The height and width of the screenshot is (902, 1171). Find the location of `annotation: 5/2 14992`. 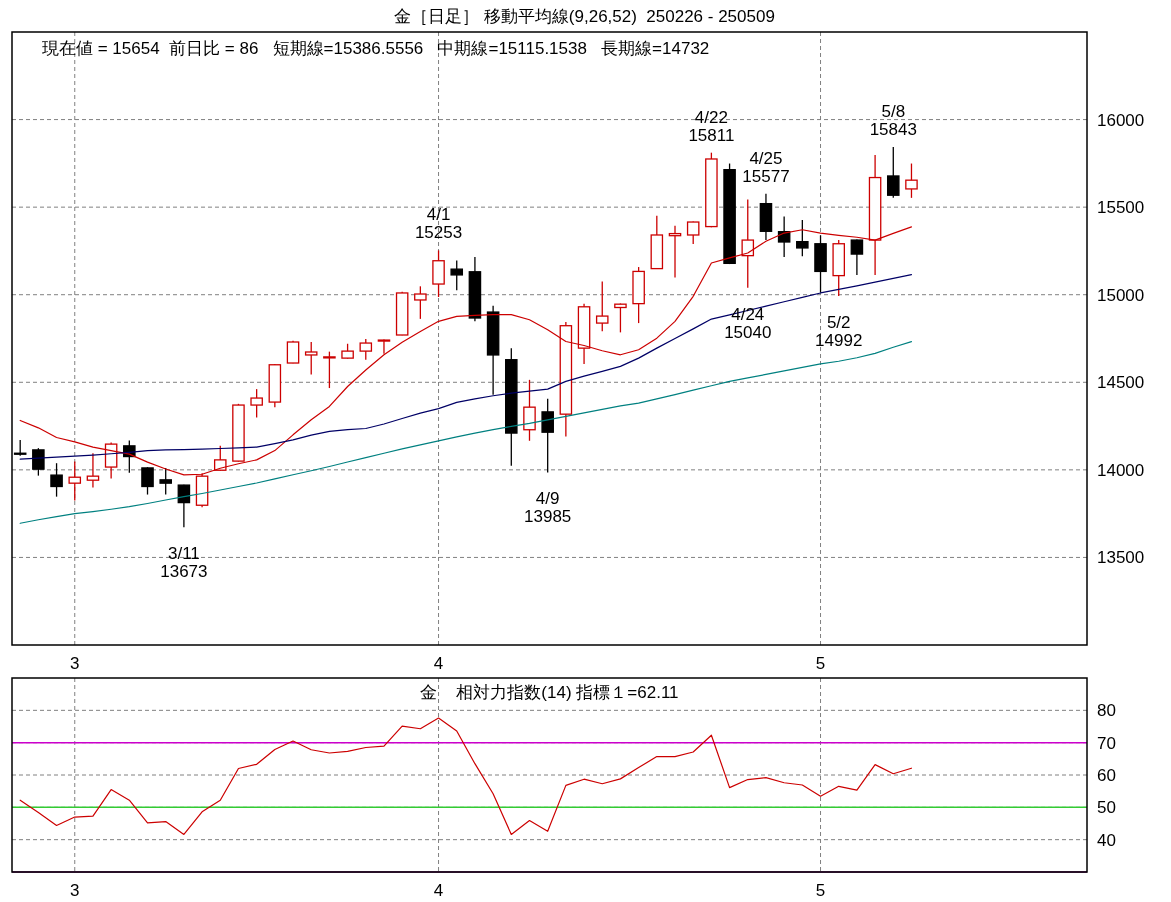

annotation: 5/2 14992 is located at coordinates (839, 332).